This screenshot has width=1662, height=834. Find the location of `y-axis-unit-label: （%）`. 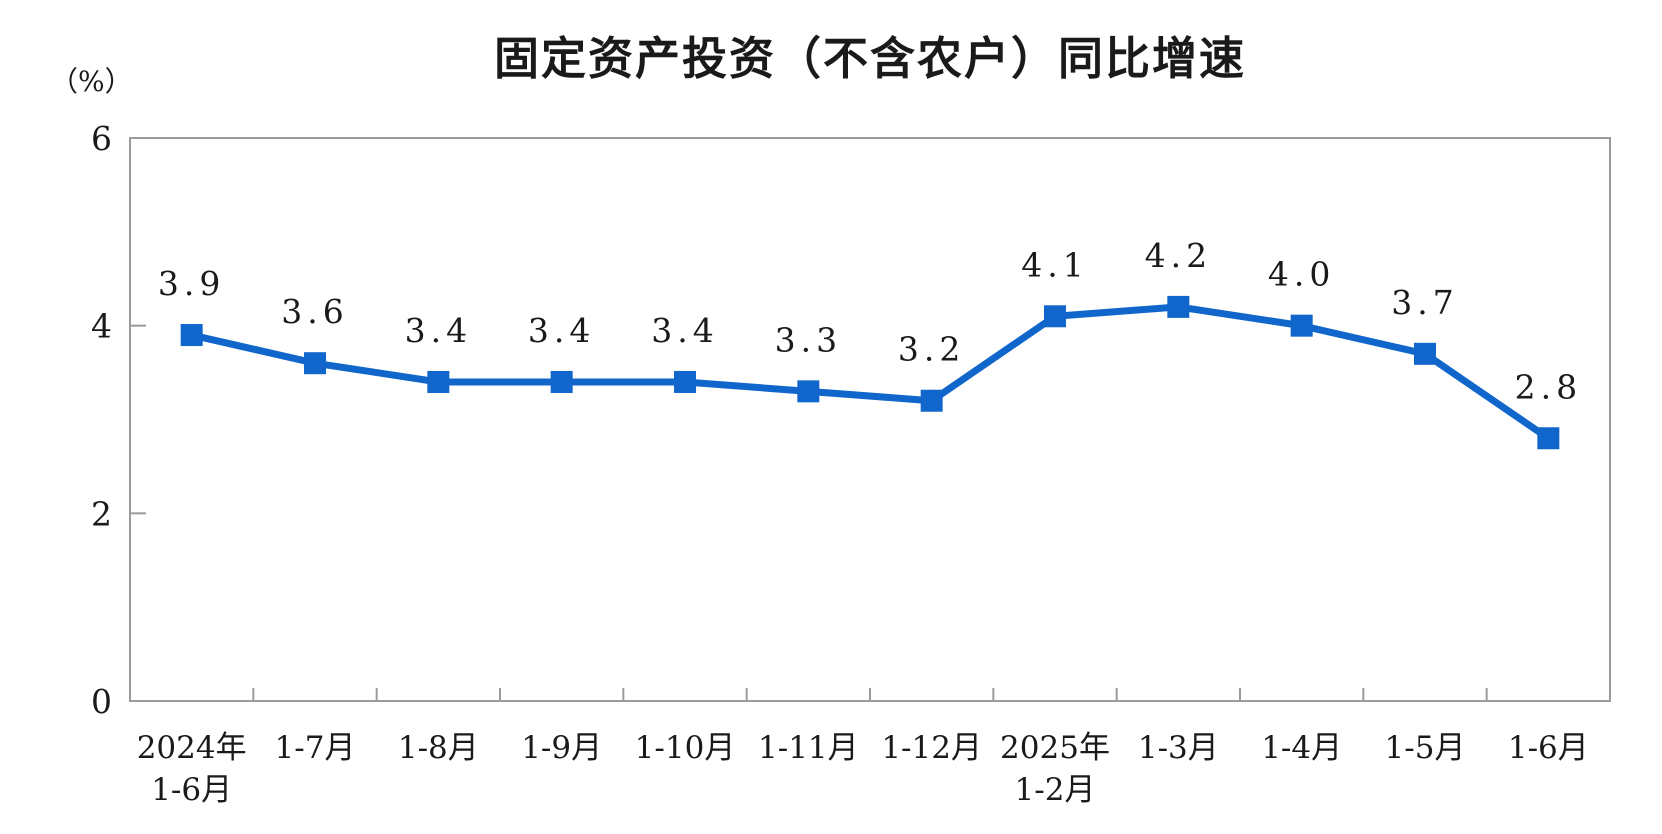

y-axis-unit-label: （%） is located at coordinates (91, 81).